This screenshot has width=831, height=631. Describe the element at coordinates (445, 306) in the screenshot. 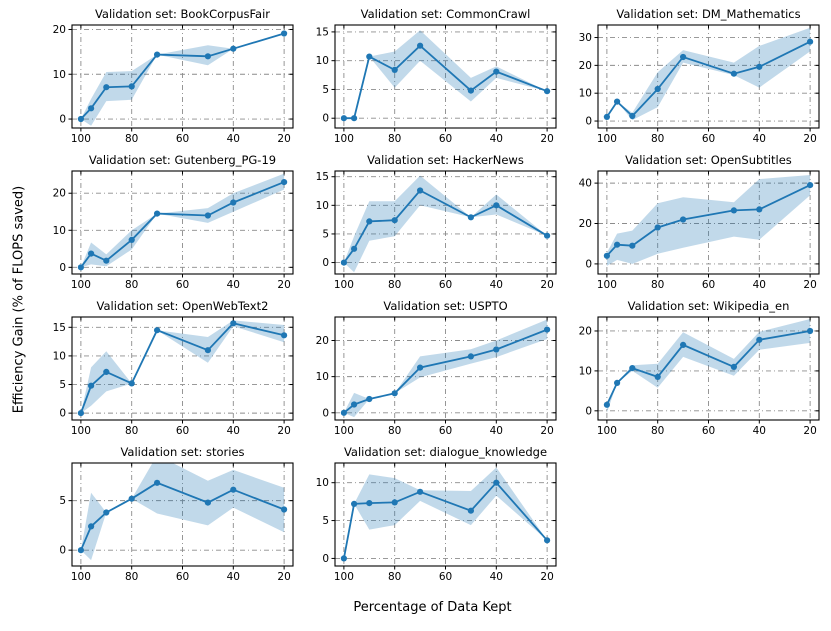

I see `subplot-title: Validation set: USPTO` at that location.